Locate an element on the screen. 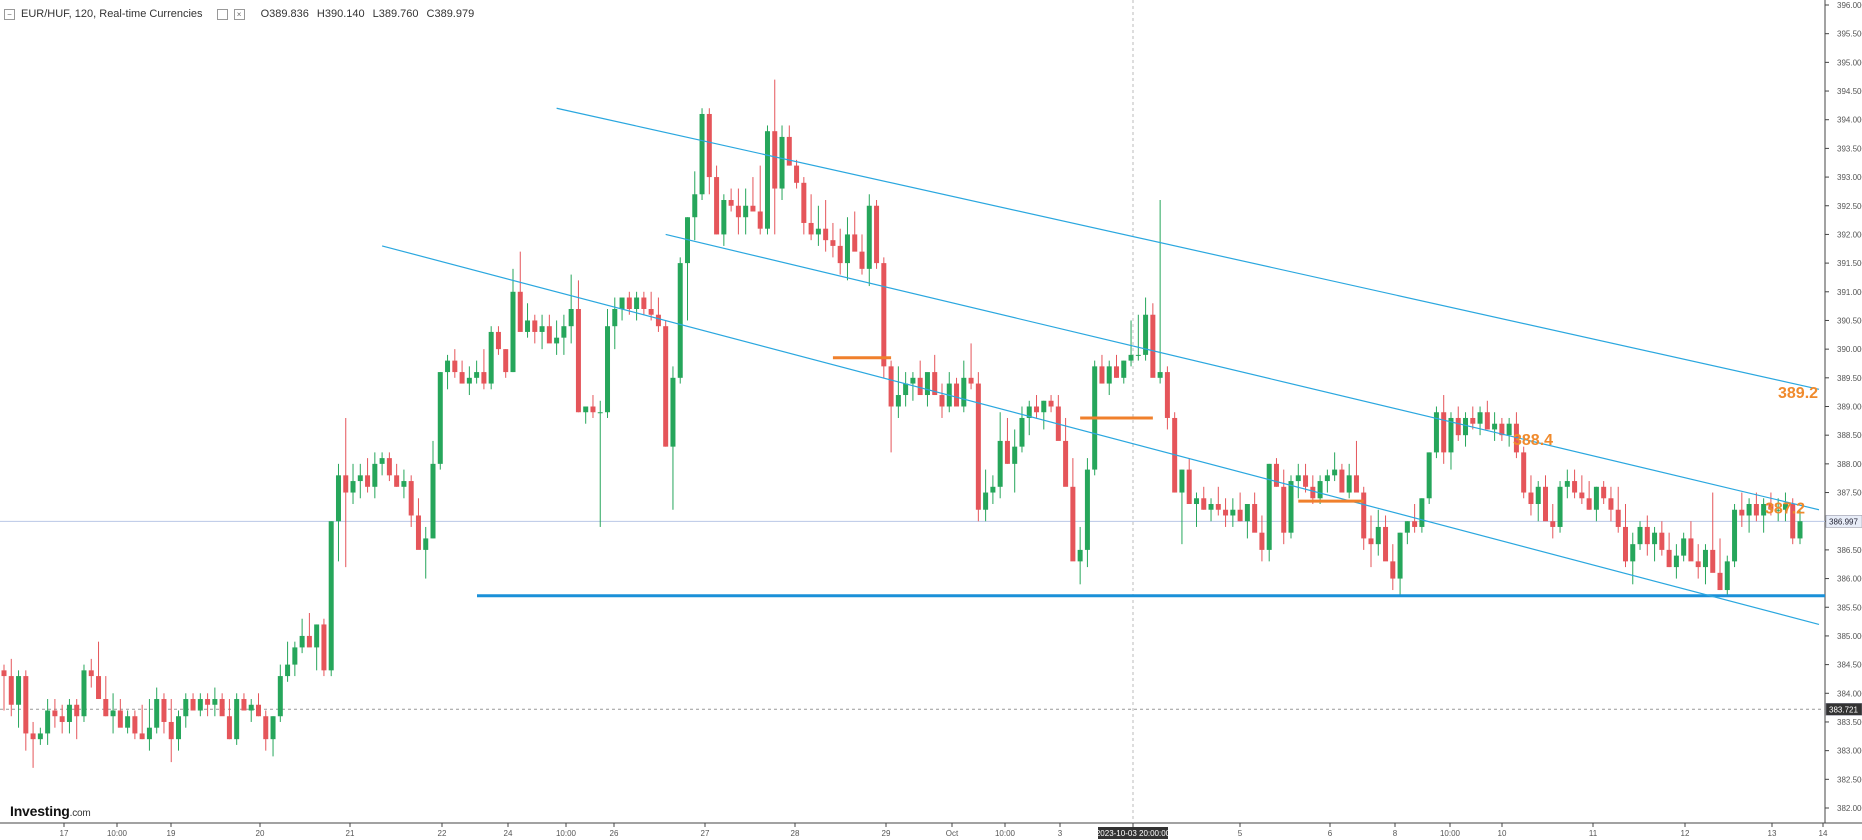 The height and width of the screenshot is (840, 1862). y-tick-label: 390.500 is located at coordinates (1849, 320).